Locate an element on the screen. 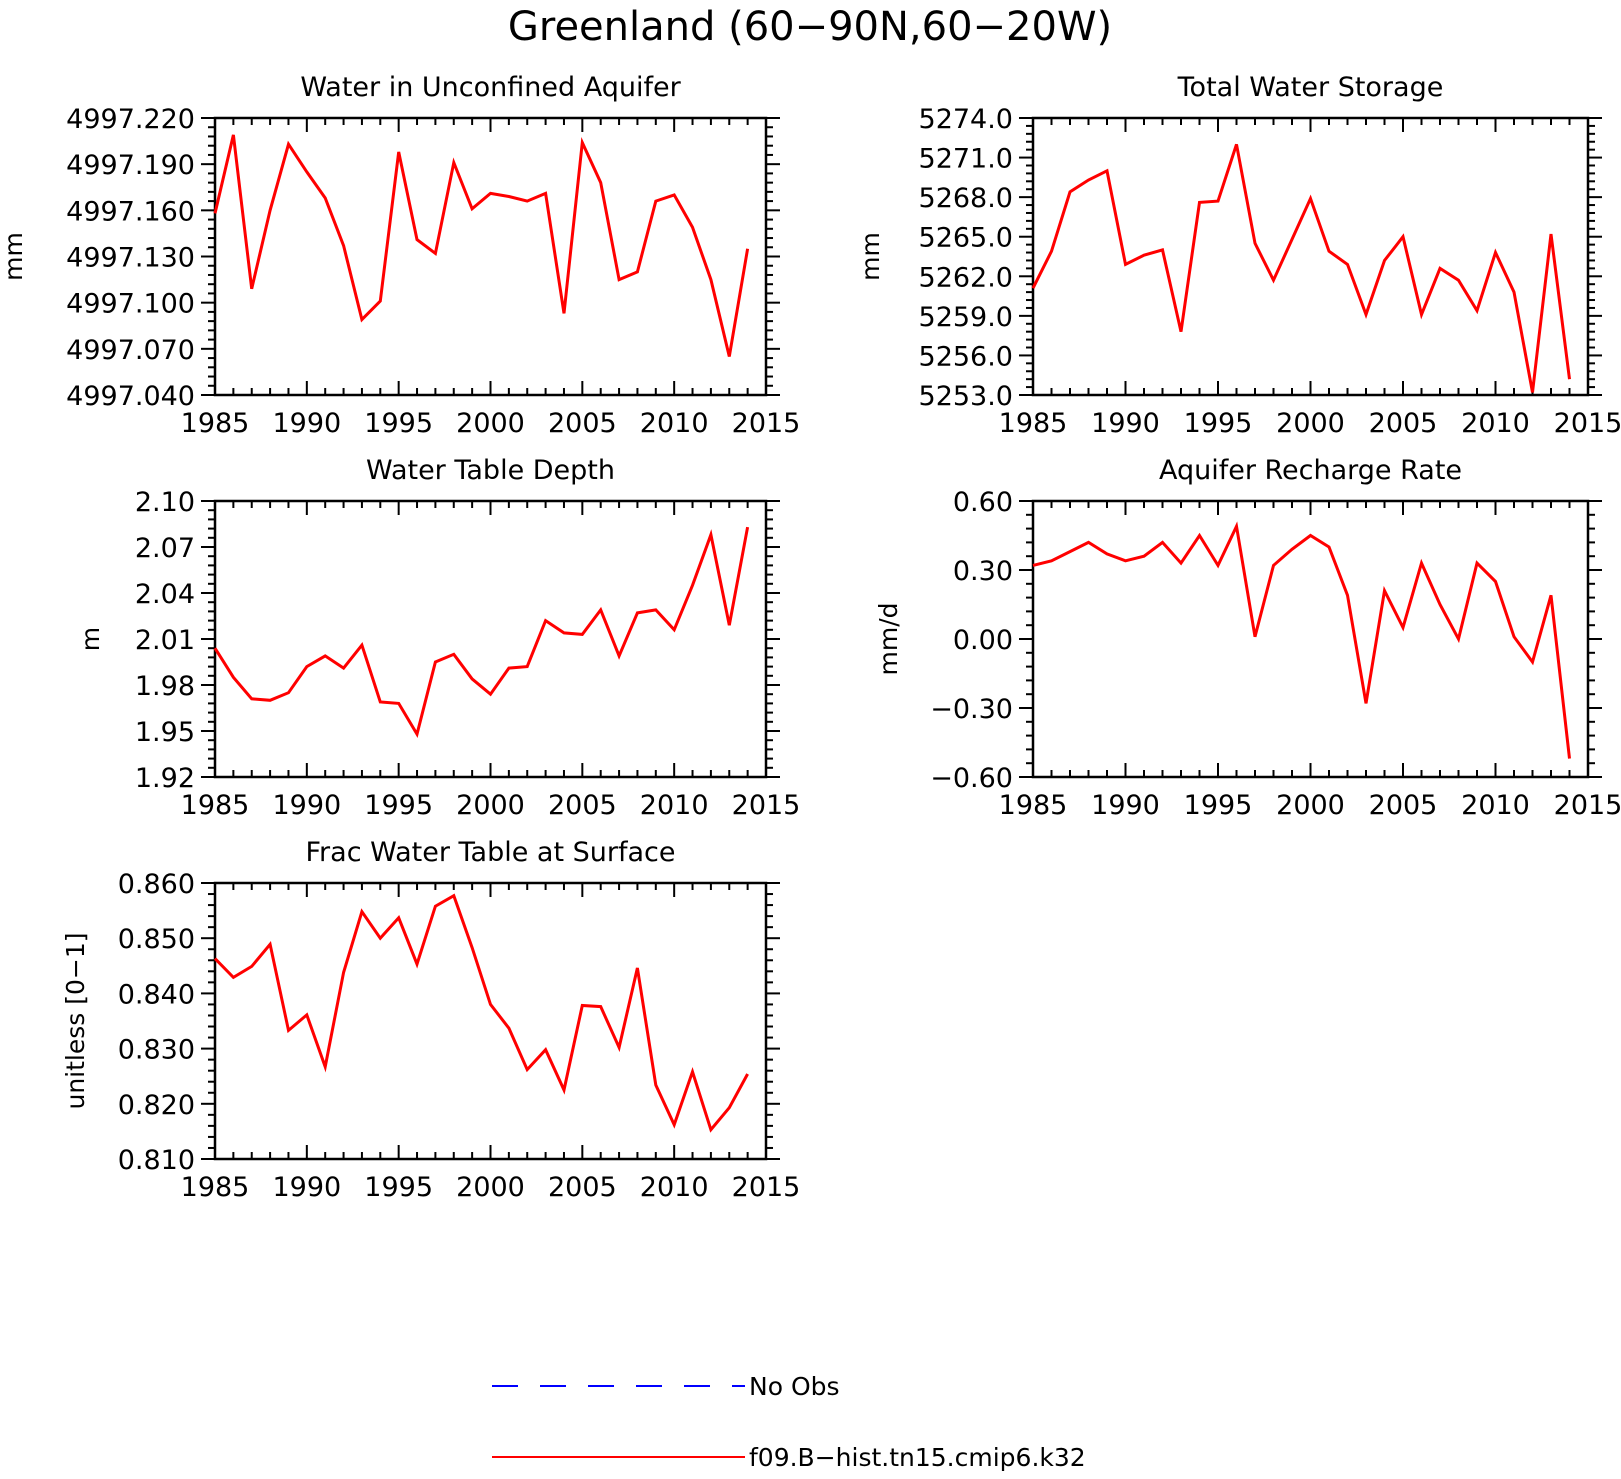 This screenshot has width=1621, height=1479. y-tick-label: 0.60 is located at coordinates (983, 502).